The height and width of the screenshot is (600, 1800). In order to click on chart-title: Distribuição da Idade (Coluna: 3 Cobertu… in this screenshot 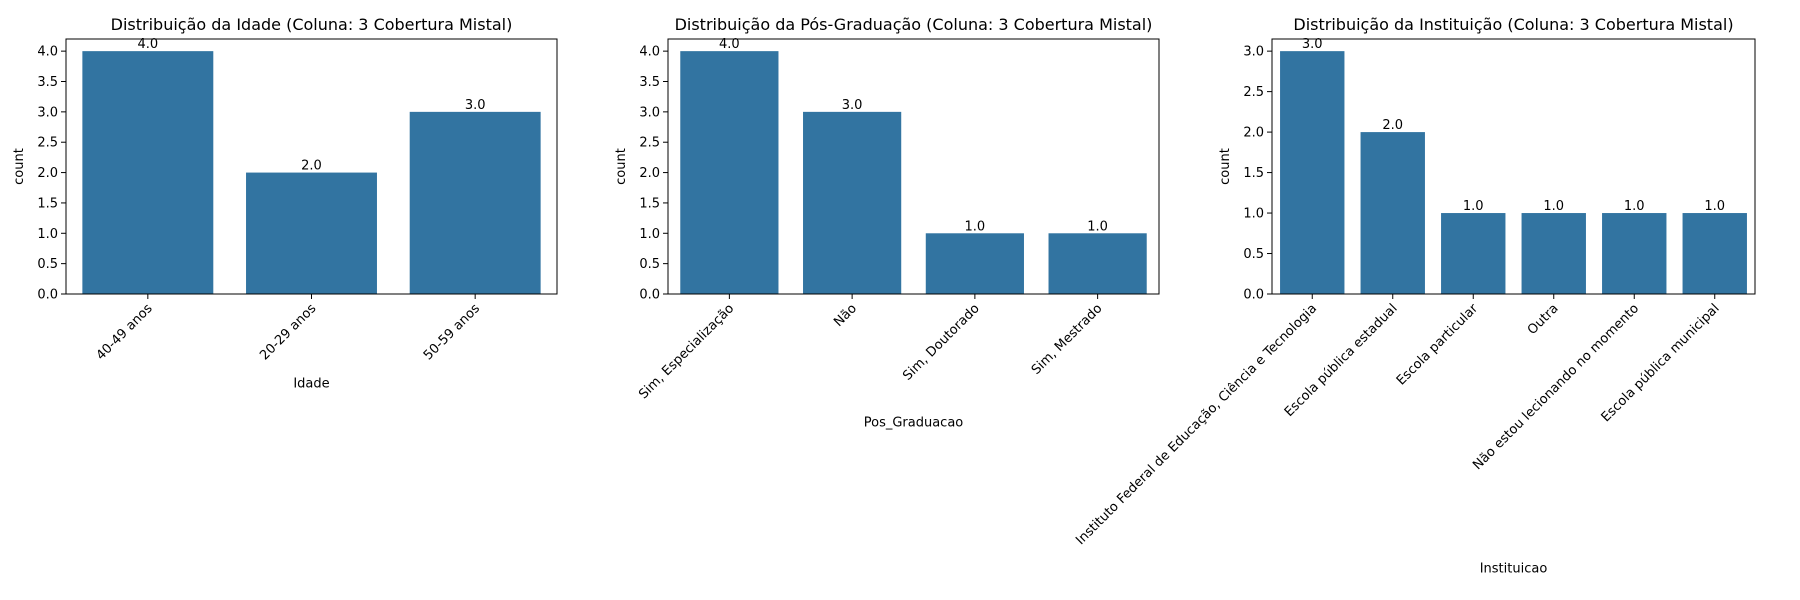, I will do `click(312, 24)`.